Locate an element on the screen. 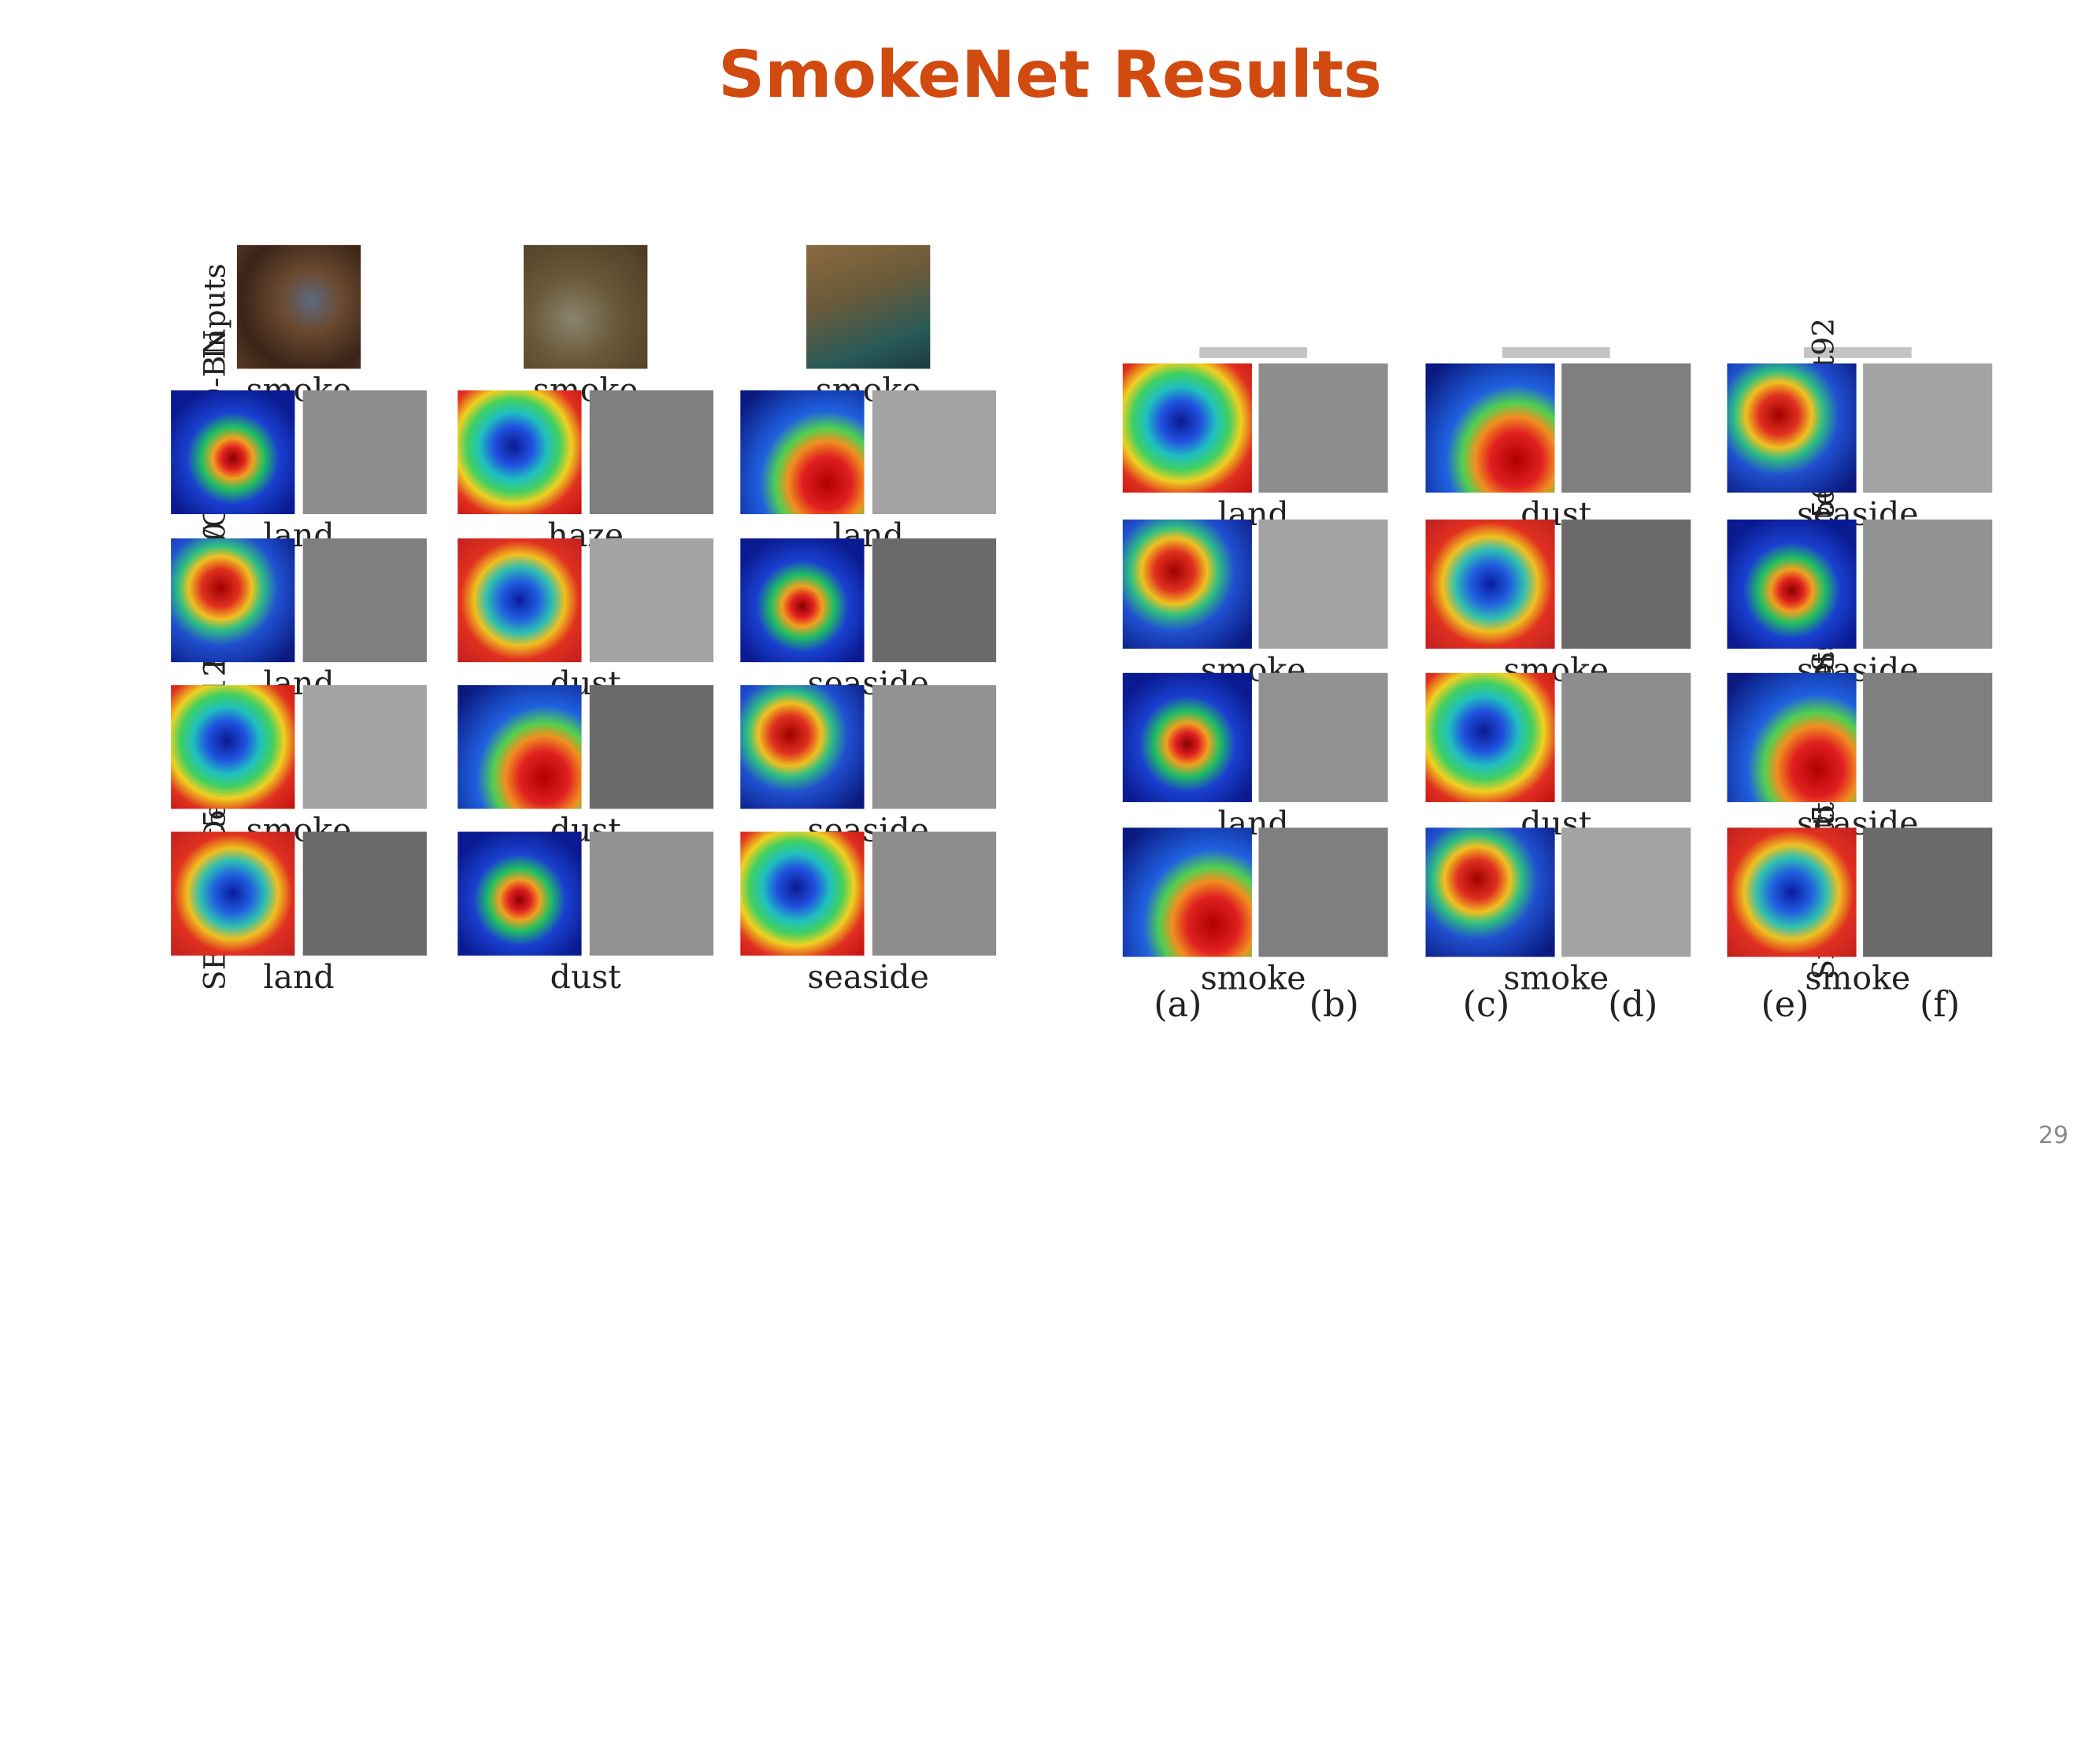 This screenshot has width=2100, height=1750. column-label: (a) is located at coordinates (1178, 1005).